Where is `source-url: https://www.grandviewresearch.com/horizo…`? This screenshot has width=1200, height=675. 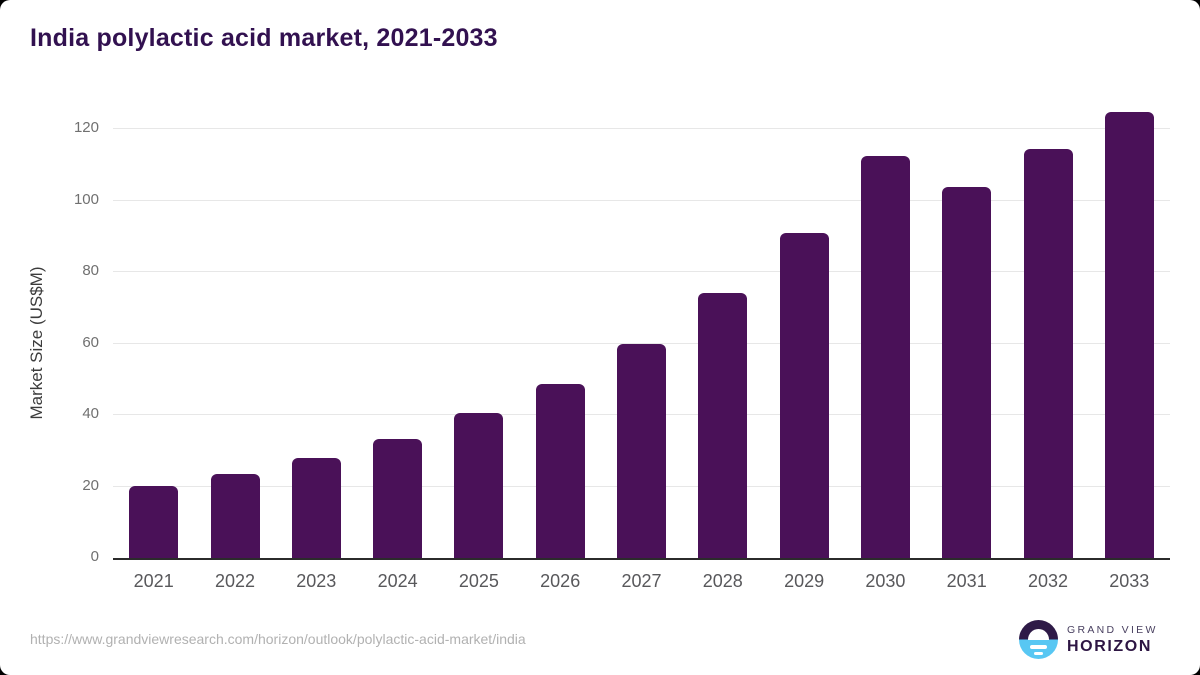 source-url: https://www.grandviewresearch.com/horizo… is located at coordinates (278, 639).